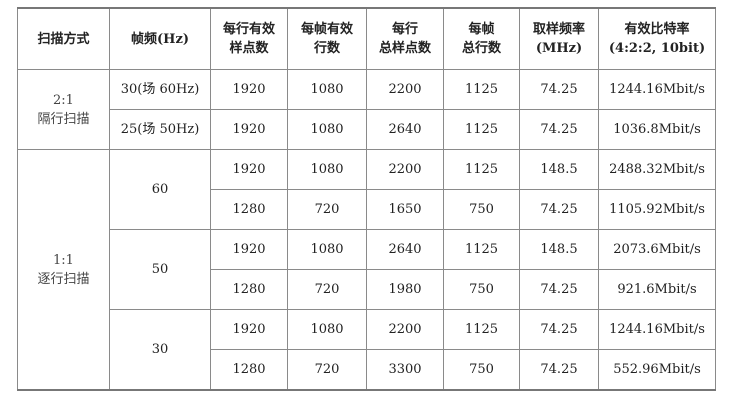 The height and width of the screenshot is (404, 739). What do you see at coordinates (160, 350) in the screenshot?
I see `frame-rate-cell: 30` at bounding box center [160, 350].